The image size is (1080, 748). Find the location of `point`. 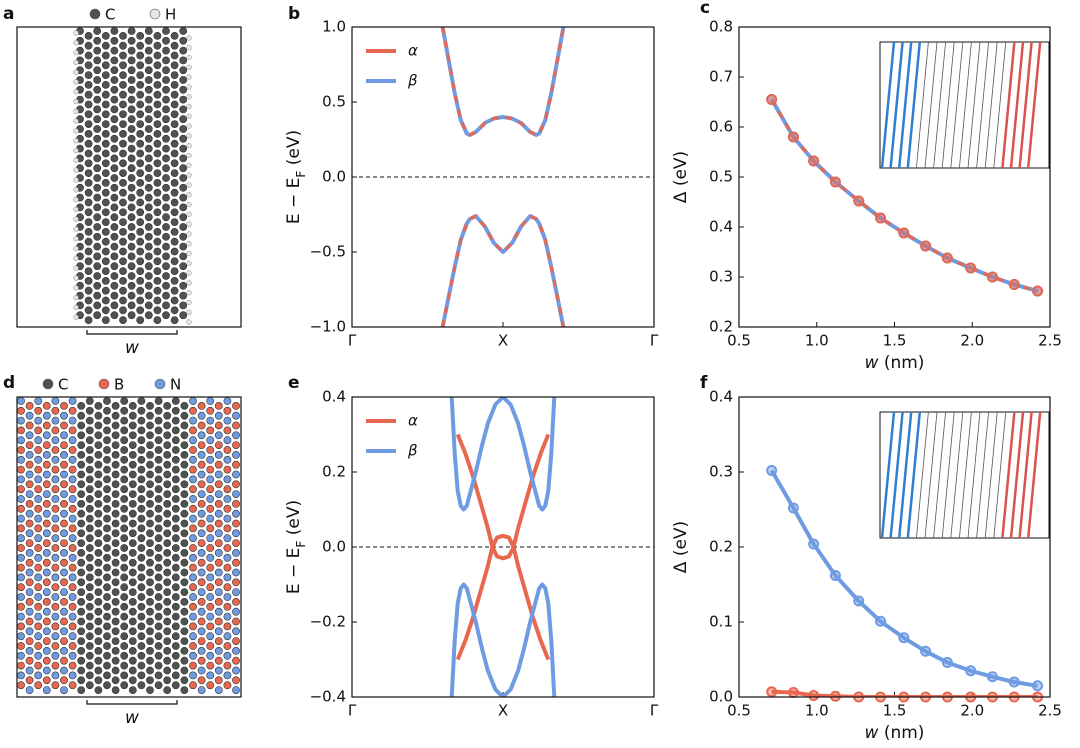

point is located at coordinates (881, 218).